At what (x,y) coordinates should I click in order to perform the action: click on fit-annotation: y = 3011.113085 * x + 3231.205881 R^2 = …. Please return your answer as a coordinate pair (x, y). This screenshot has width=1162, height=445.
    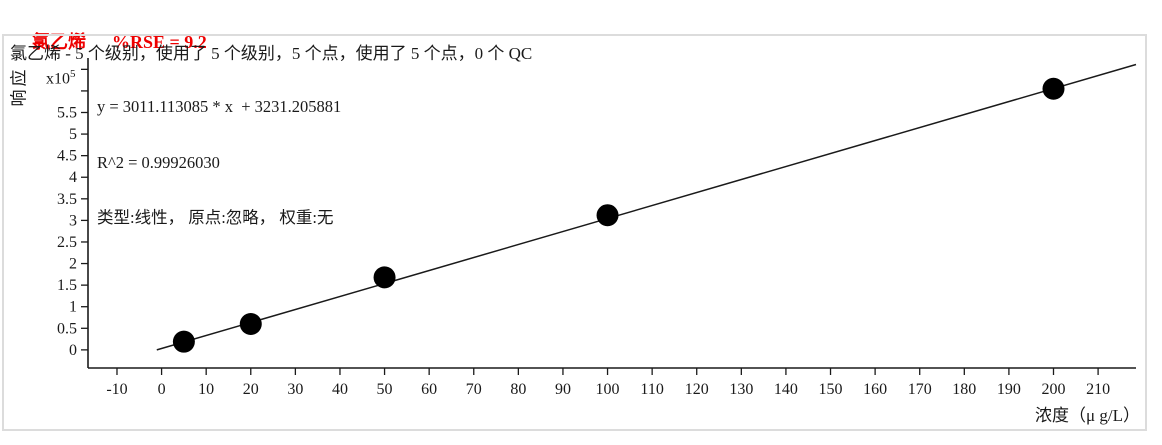
    Looking at the image, I should click on (219, 163).